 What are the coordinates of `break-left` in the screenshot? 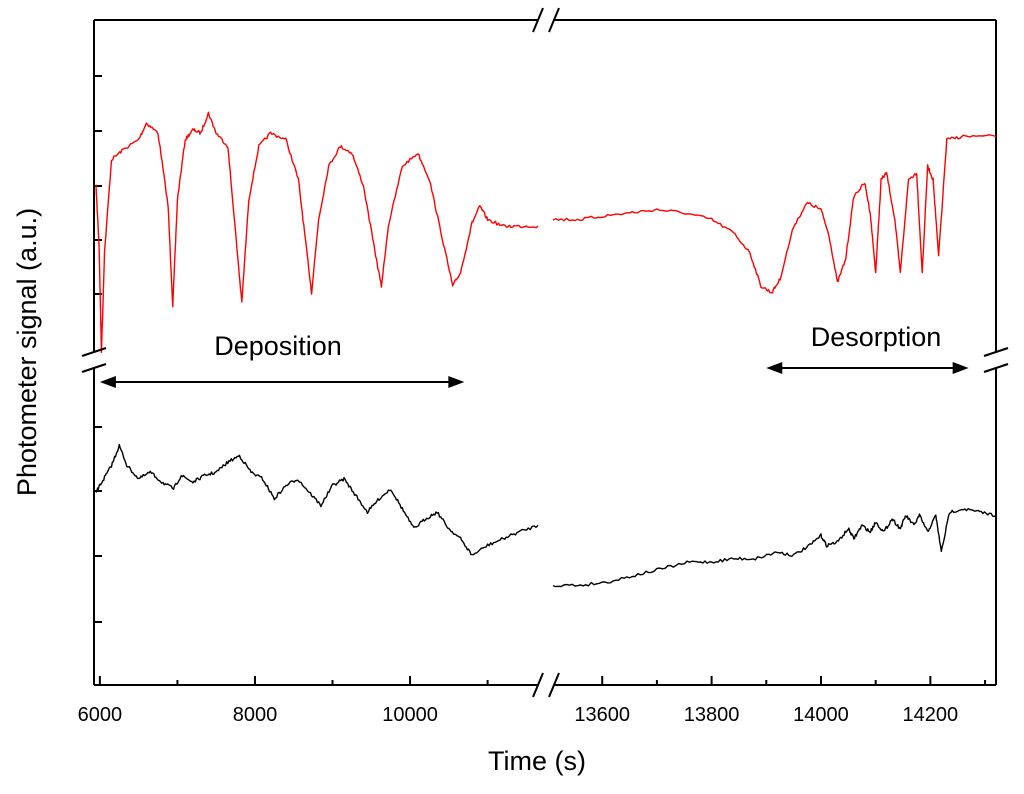 It's located at (94, 360).